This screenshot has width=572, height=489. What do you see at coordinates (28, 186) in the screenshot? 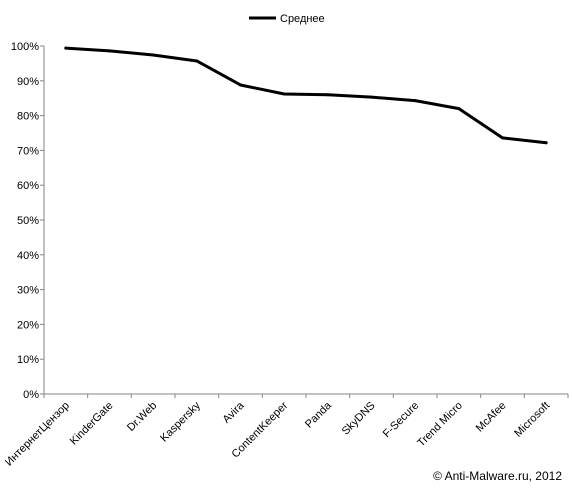
I see `y-tick-label: 60%` at bounding box center [28, 186].